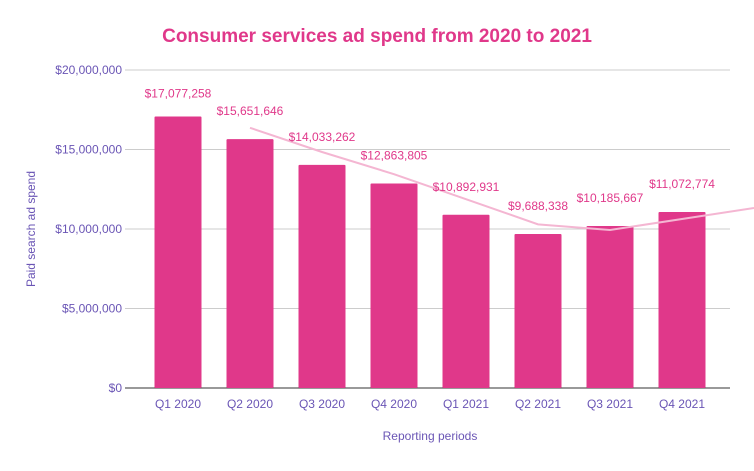 This screenshot has height=471, width=754. What do you see at coordinates (682, 184) in the screenshot?
I see `data-label: $11,072,774` at bounding box center [682, 184].